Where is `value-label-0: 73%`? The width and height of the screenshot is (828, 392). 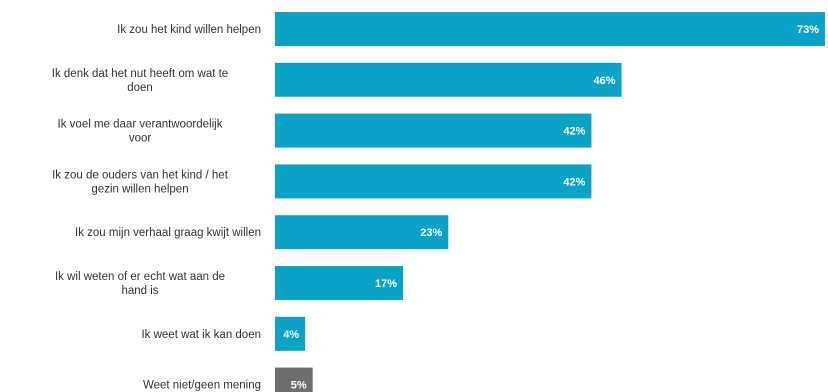
value-label-0: 73% is located at coordinates (808, 30).